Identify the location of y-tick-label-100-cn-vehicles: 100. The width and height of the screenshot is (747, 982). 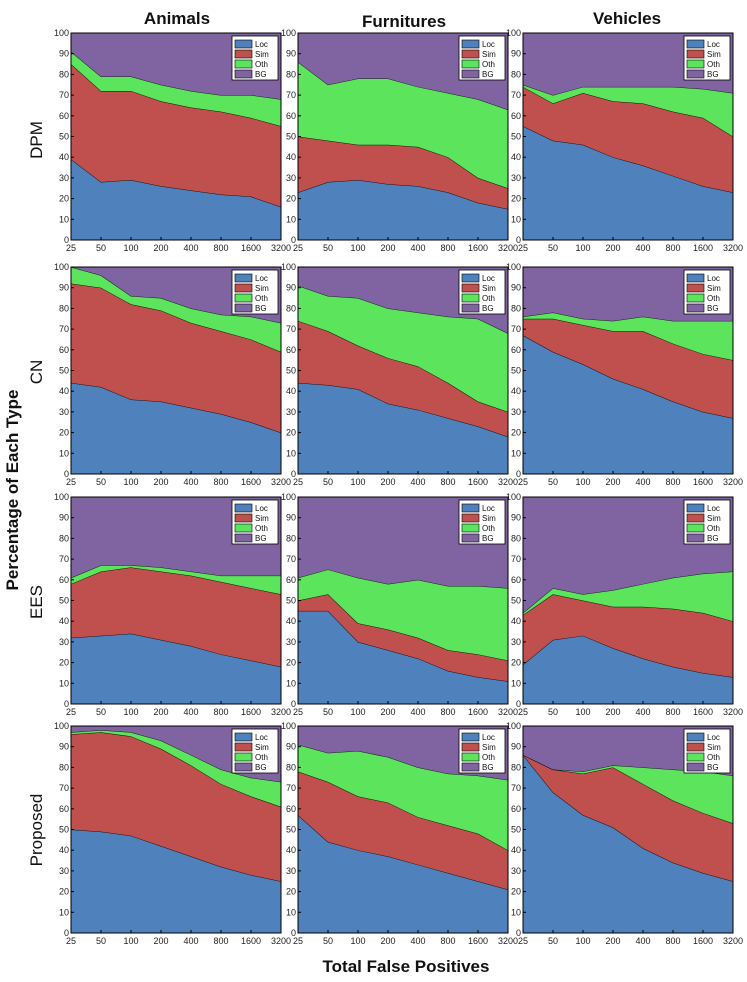
(513, 267).